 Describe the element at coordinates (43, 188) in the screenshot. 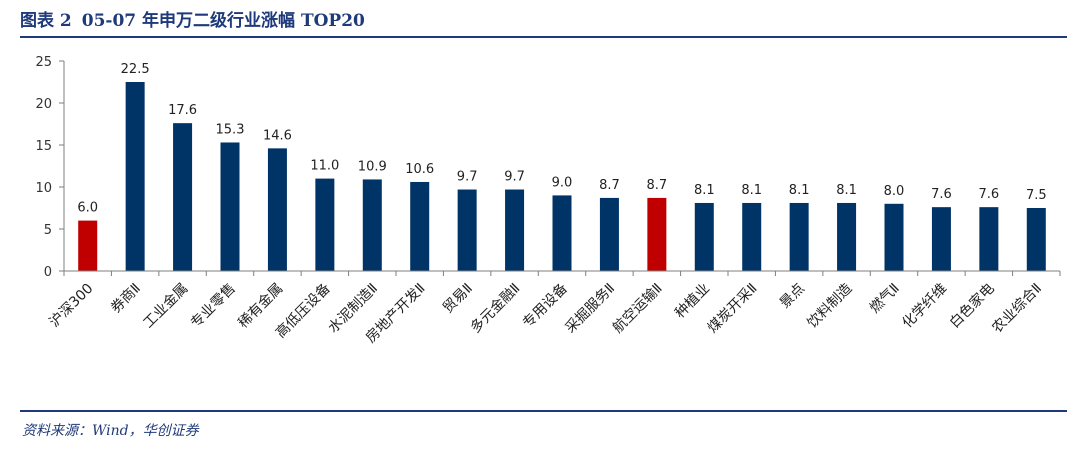

I see `y-tick-label: 10` at that location.